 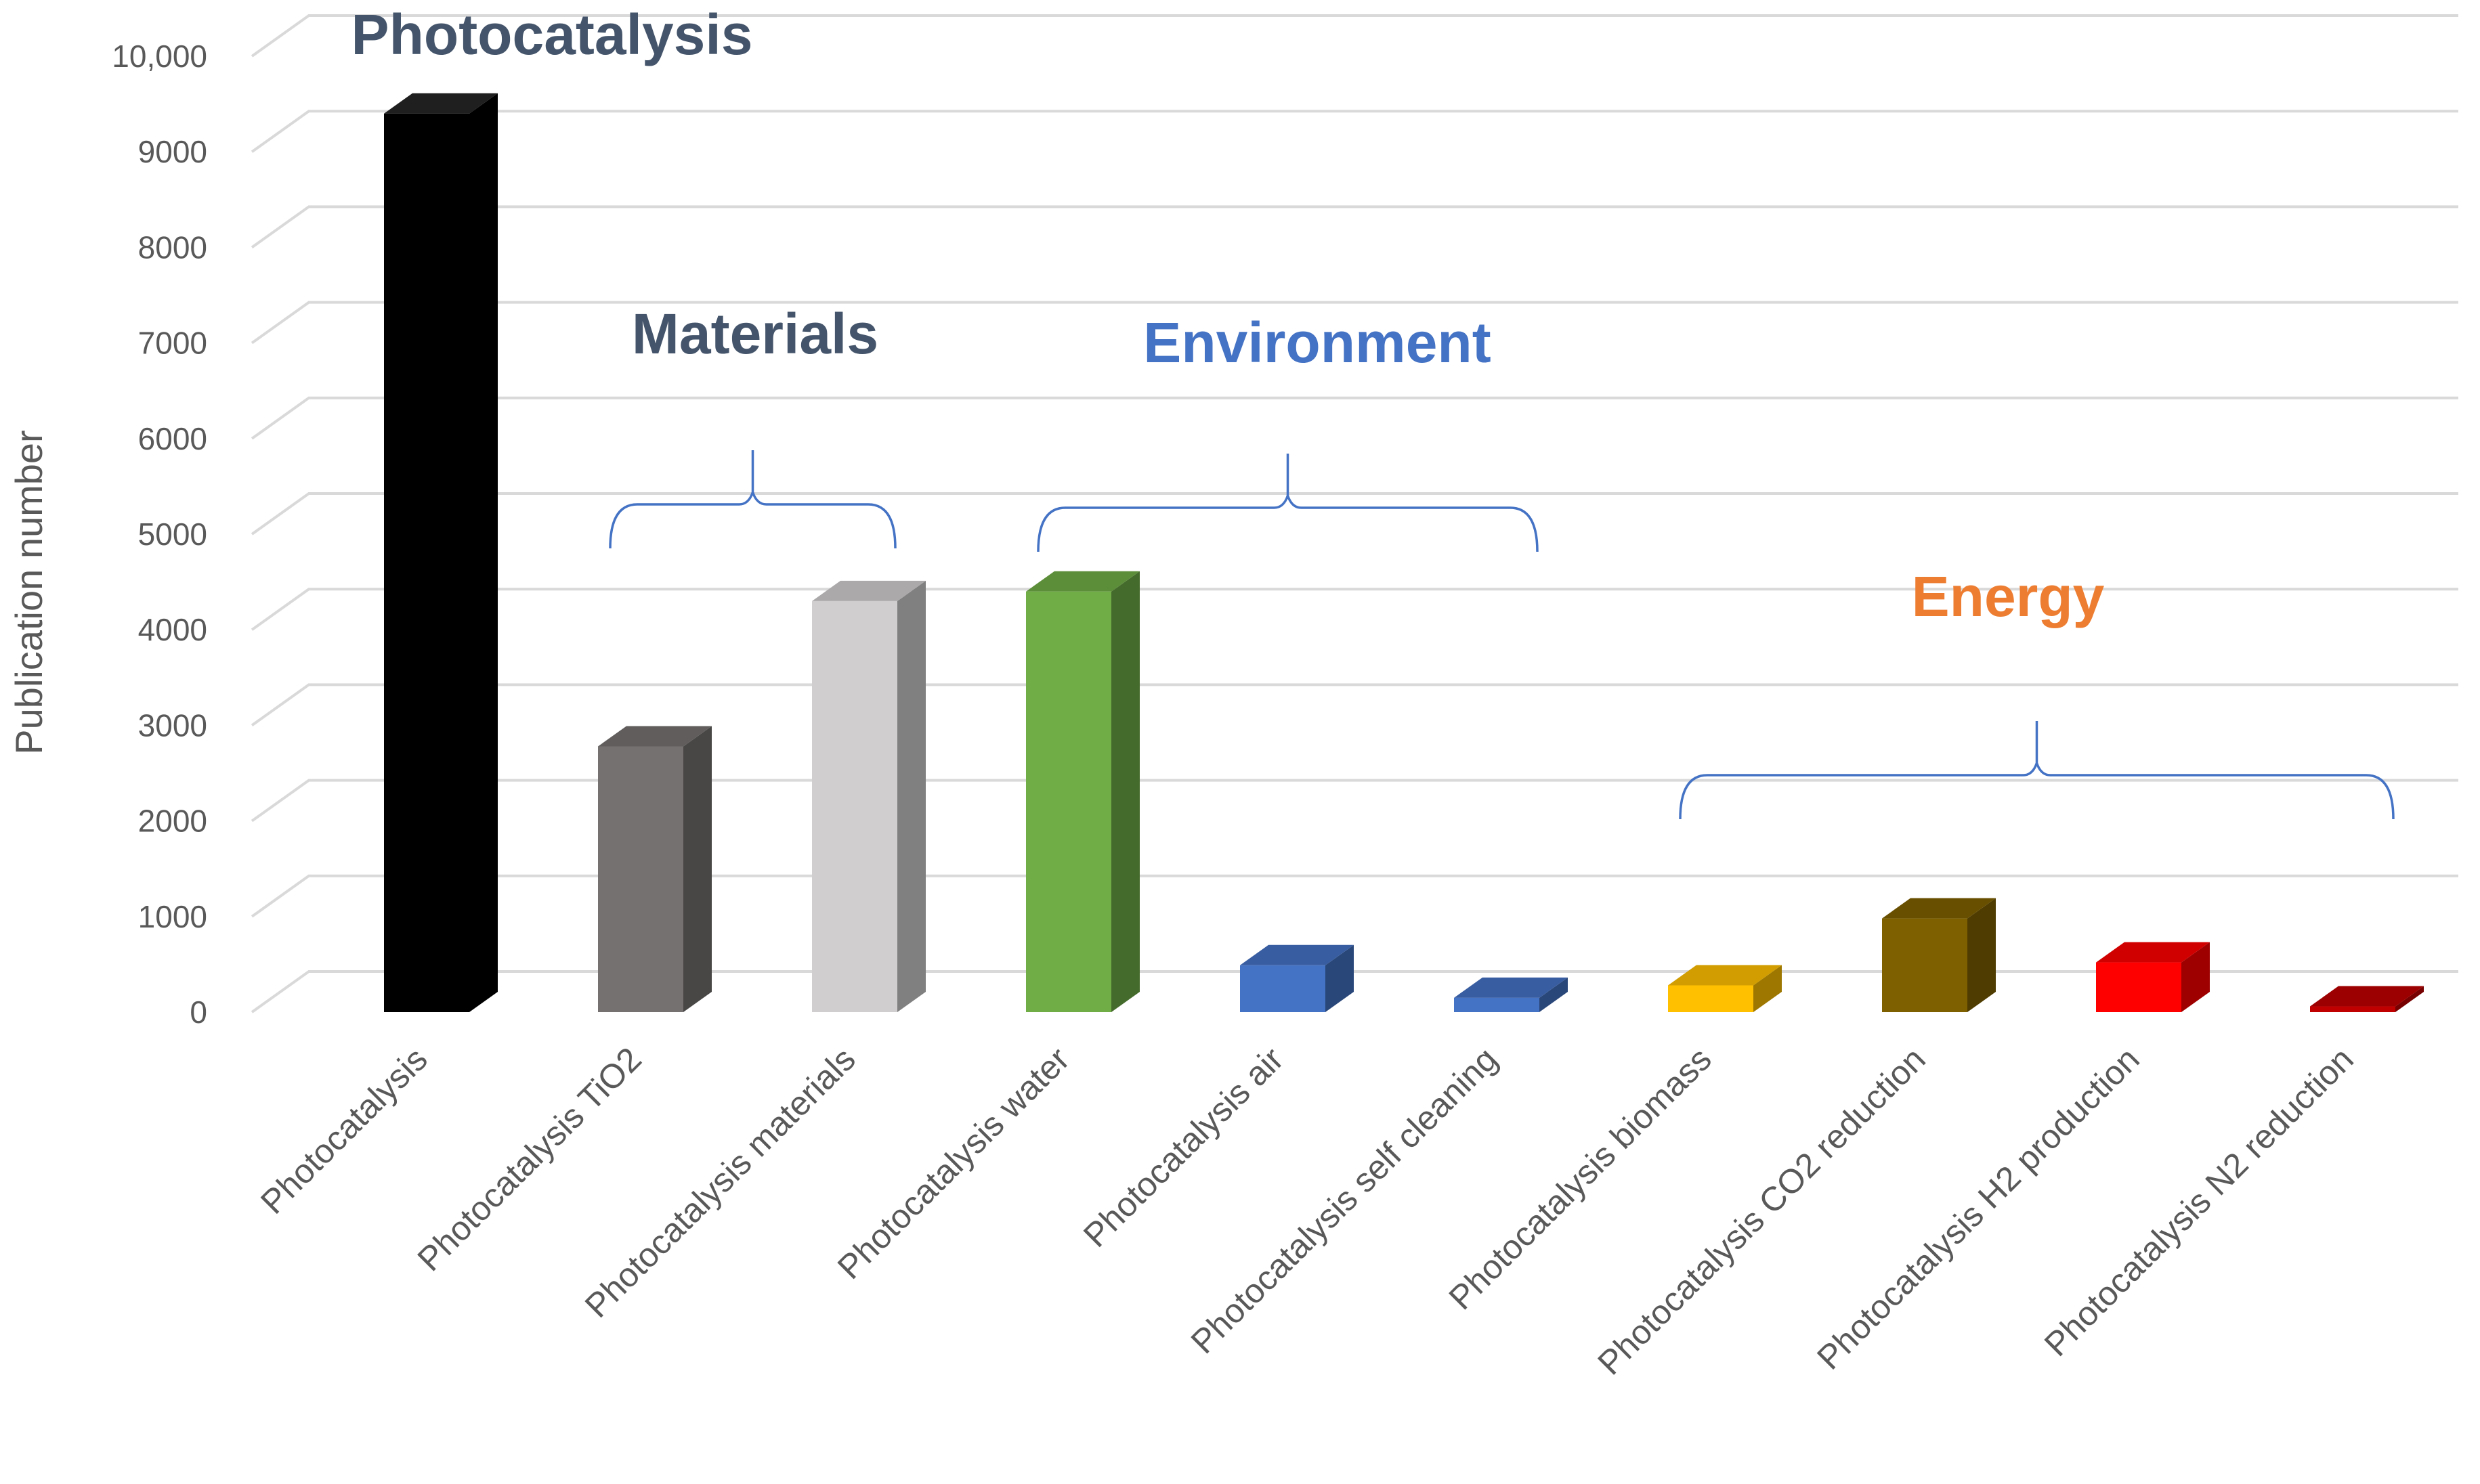 What do you see at coordinates (953, 1163) in the screenshot?
I see `x-category-label: Photocatalysis water` at bounding box center [953, 1163].